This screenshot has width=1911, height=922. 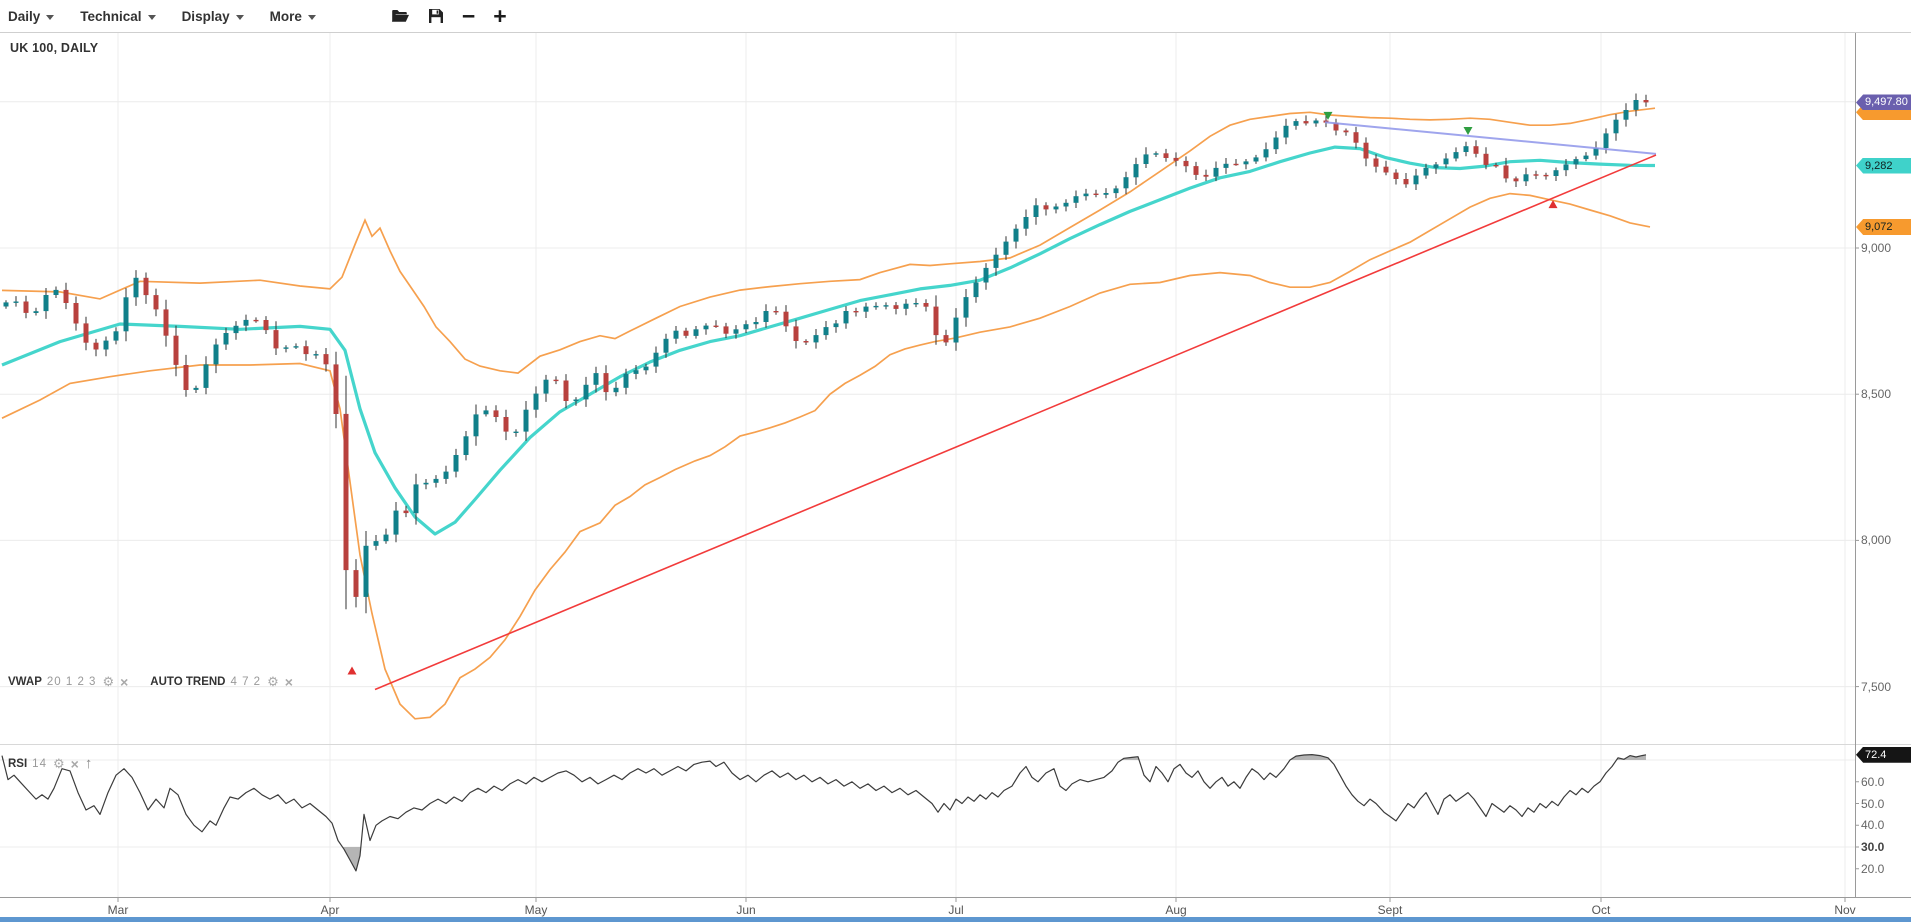 What do you see at coordinates (1873, 825) in the screenshot?
I see `rsi-axis-label: 40.0` at bounding box center [1873, 825].